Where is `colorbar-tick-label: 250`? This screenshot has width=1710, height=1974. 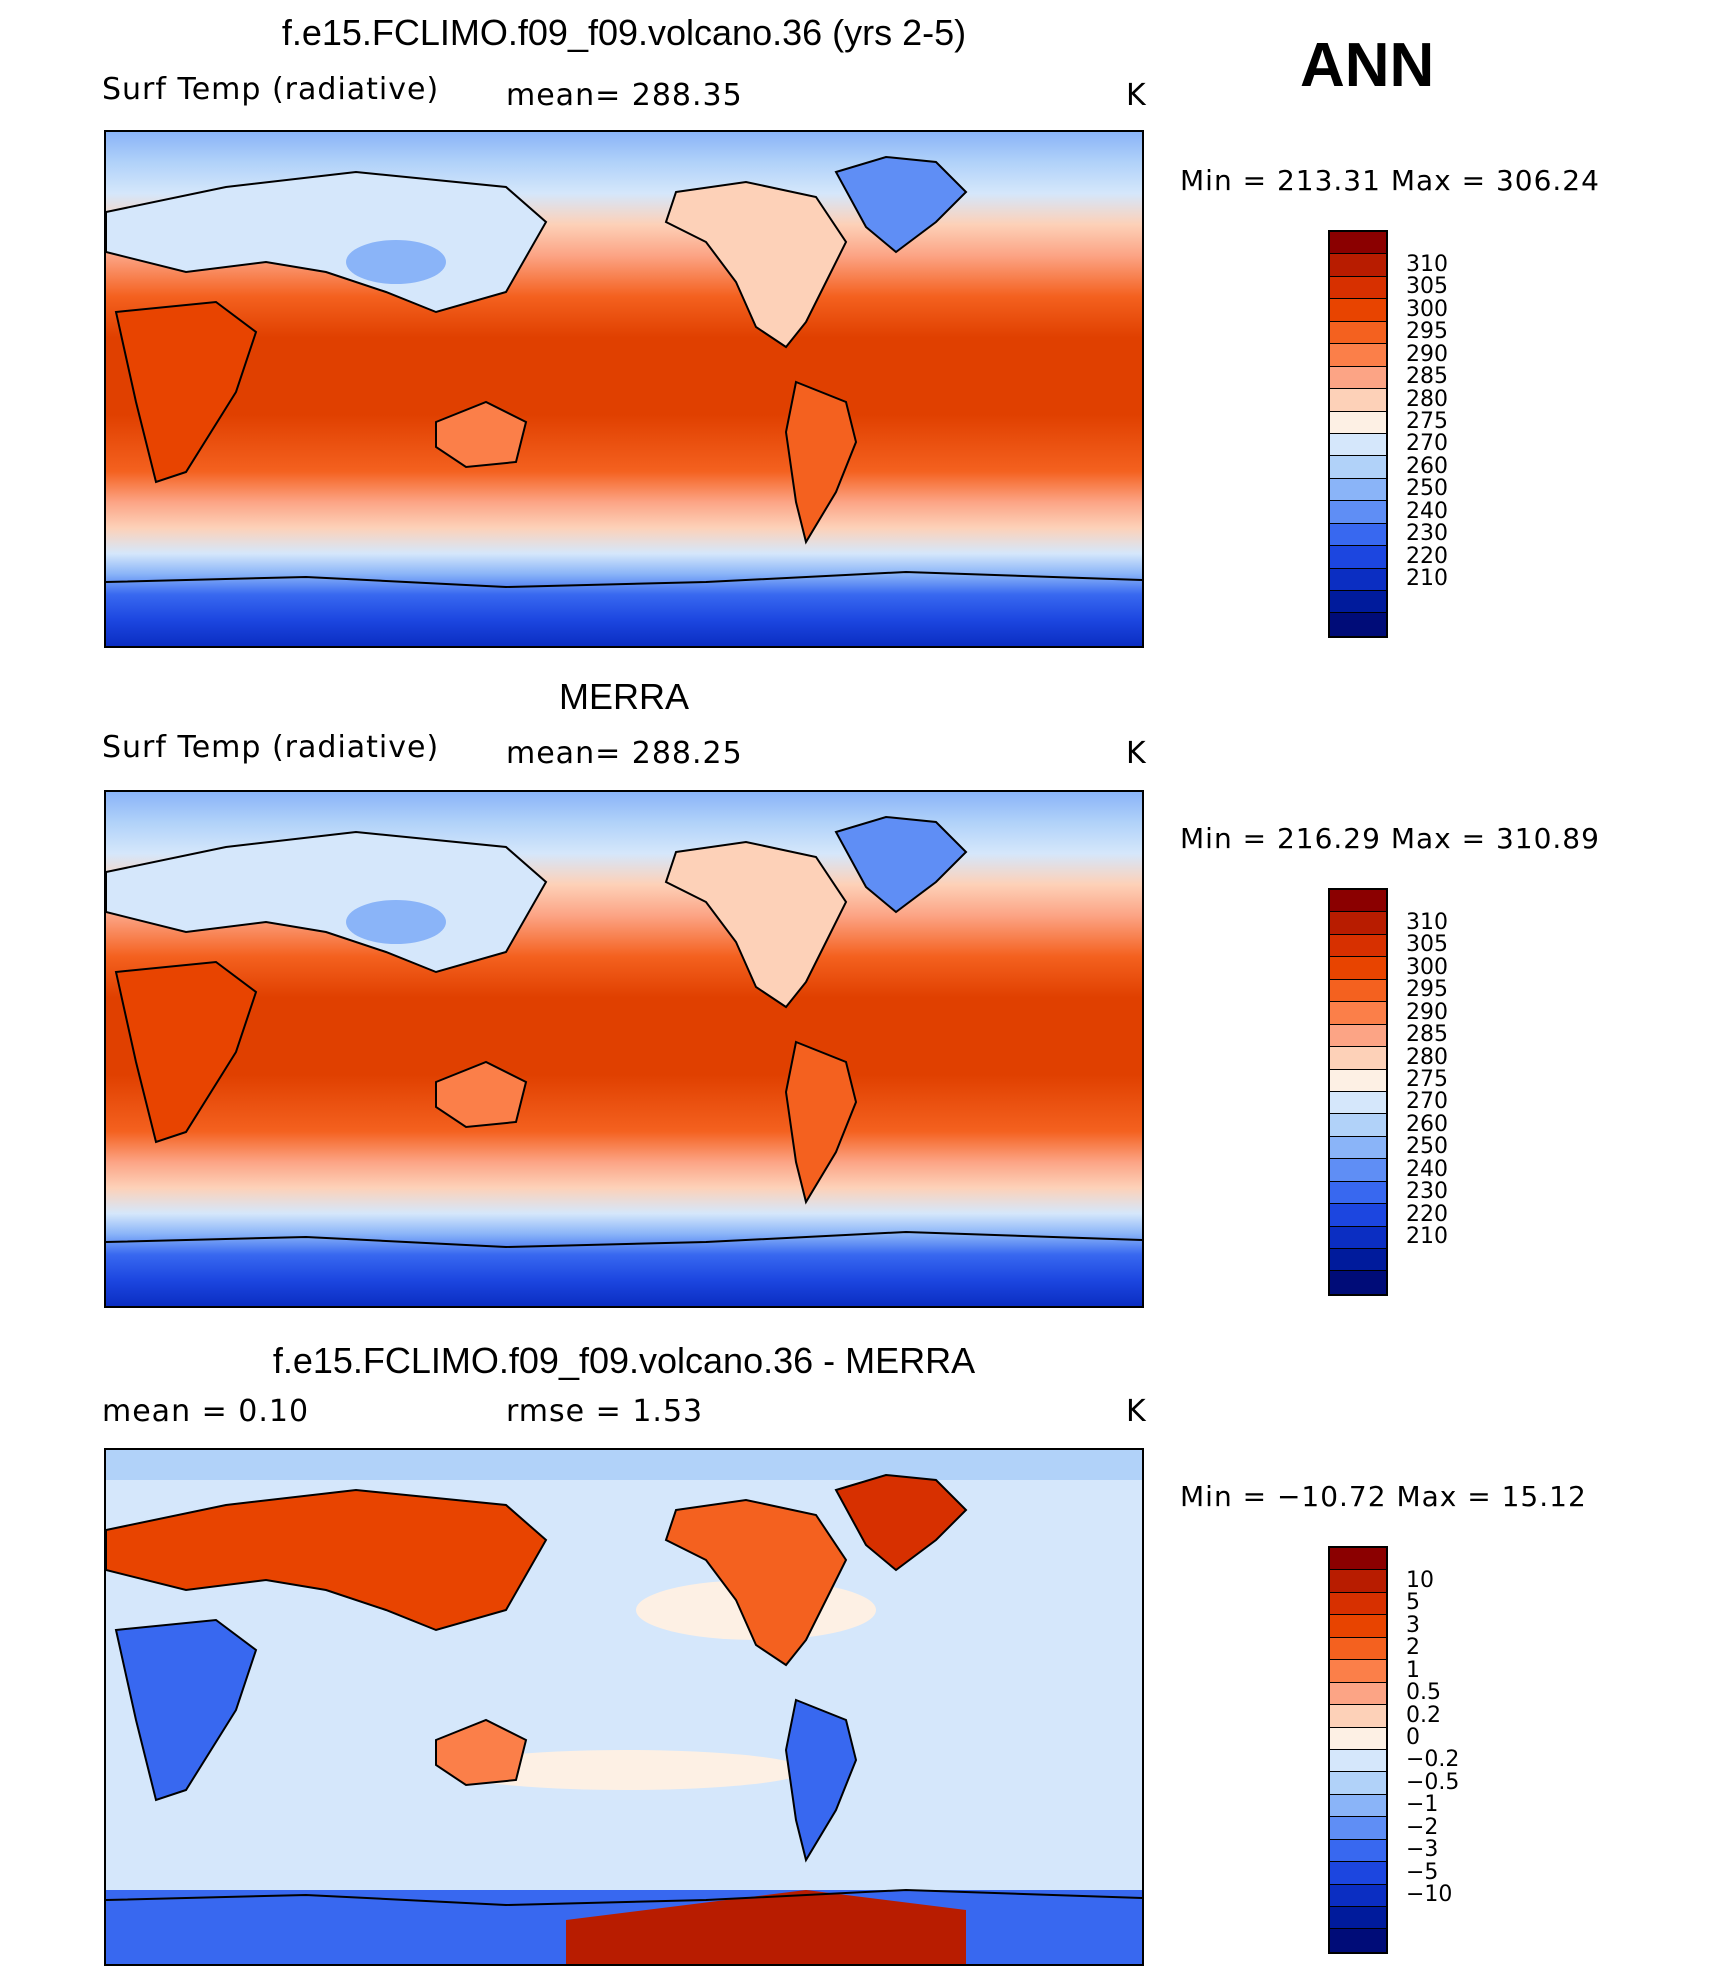 colorbar-tick-label: 250 is located at coordinates (1427, 1147).